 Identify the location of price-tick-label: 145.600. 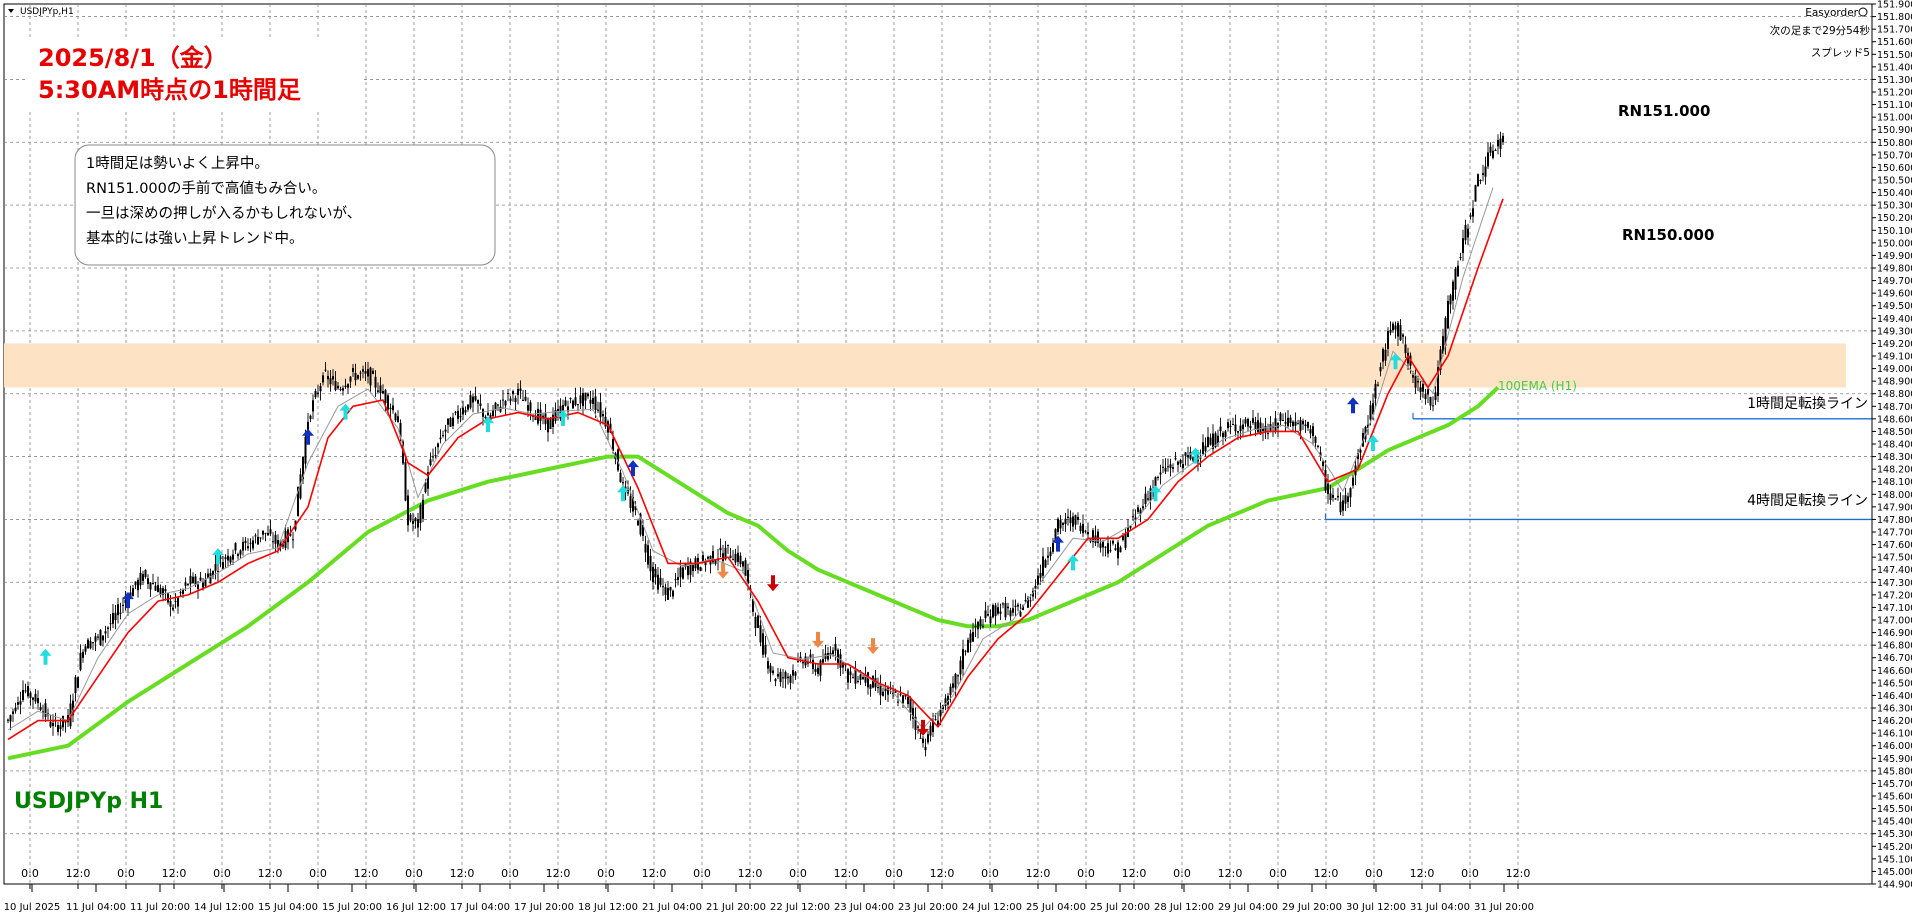
(1894, 797).